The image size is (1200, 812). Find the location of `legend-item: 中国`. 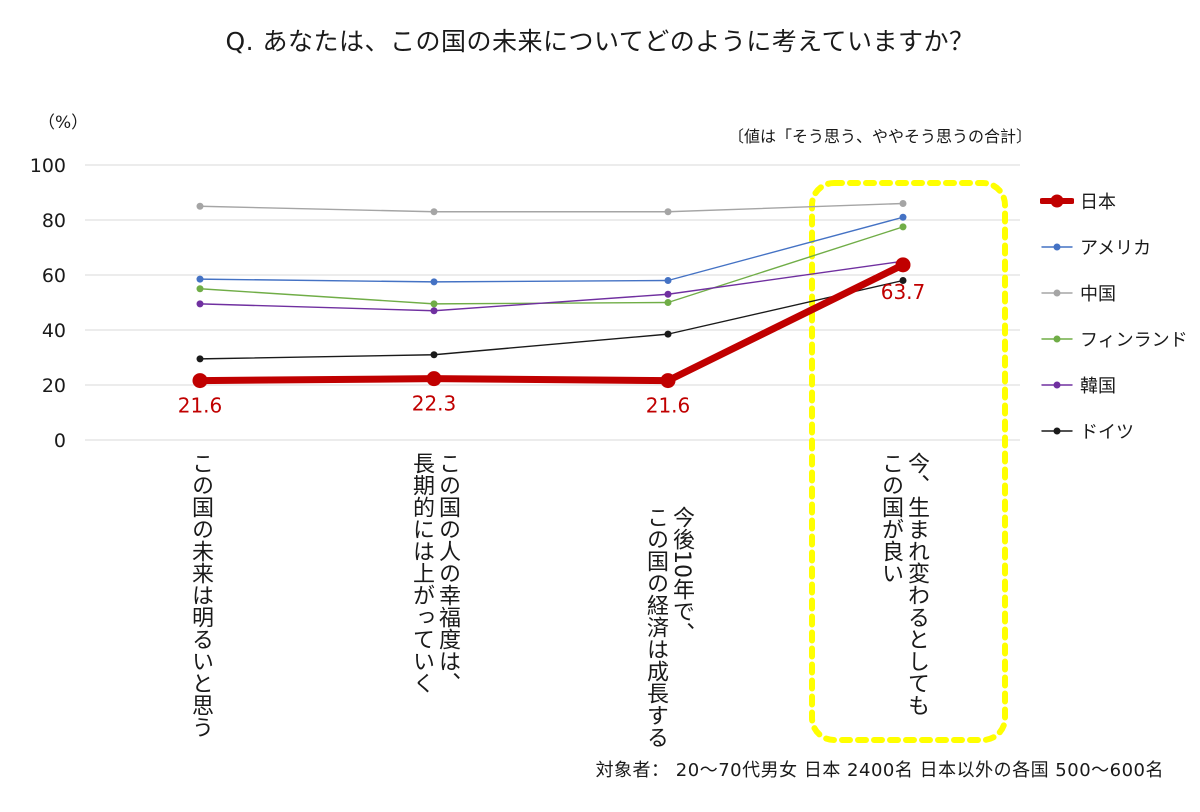

legend-item: 中国 is located at coordinates (1114, 293).